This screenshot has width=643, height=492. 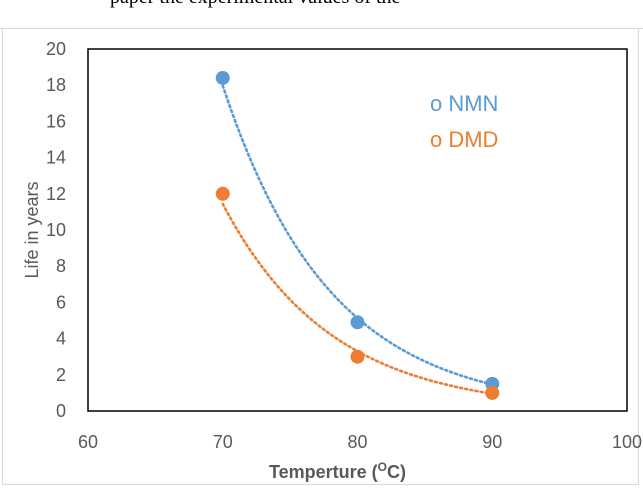 I want to click on legend-entry-nmn: o NMN, so click(x=464, y=103).